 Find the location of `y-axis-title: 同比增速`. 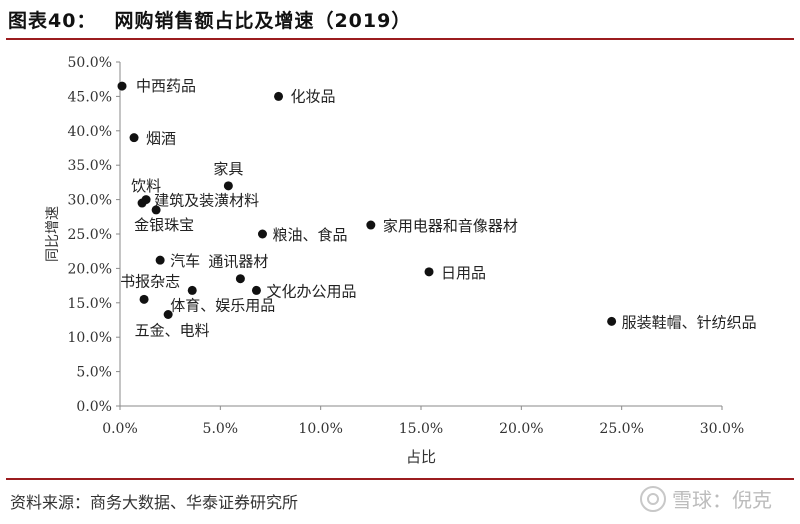

y-axis-title: 同比增速 is located at coordinates (53, 234).